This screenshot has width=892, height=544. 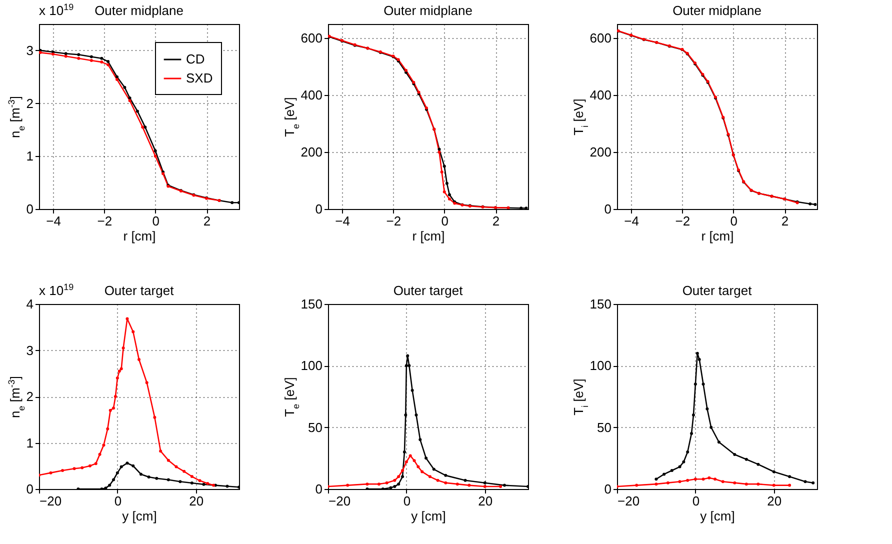 What do you see at coordinates (30, 304) in the screenshot?
I see `y-tick-label: 4` at bounding box center [30, 304].